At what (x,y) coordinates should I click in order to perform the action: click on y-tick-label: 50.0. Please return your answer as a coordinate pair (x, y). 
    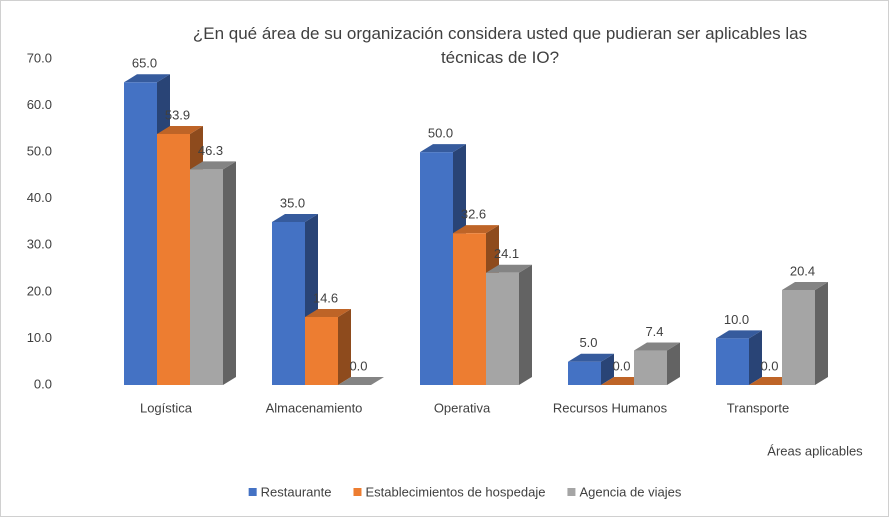
    Looking at the image, I should click on (39, 151).